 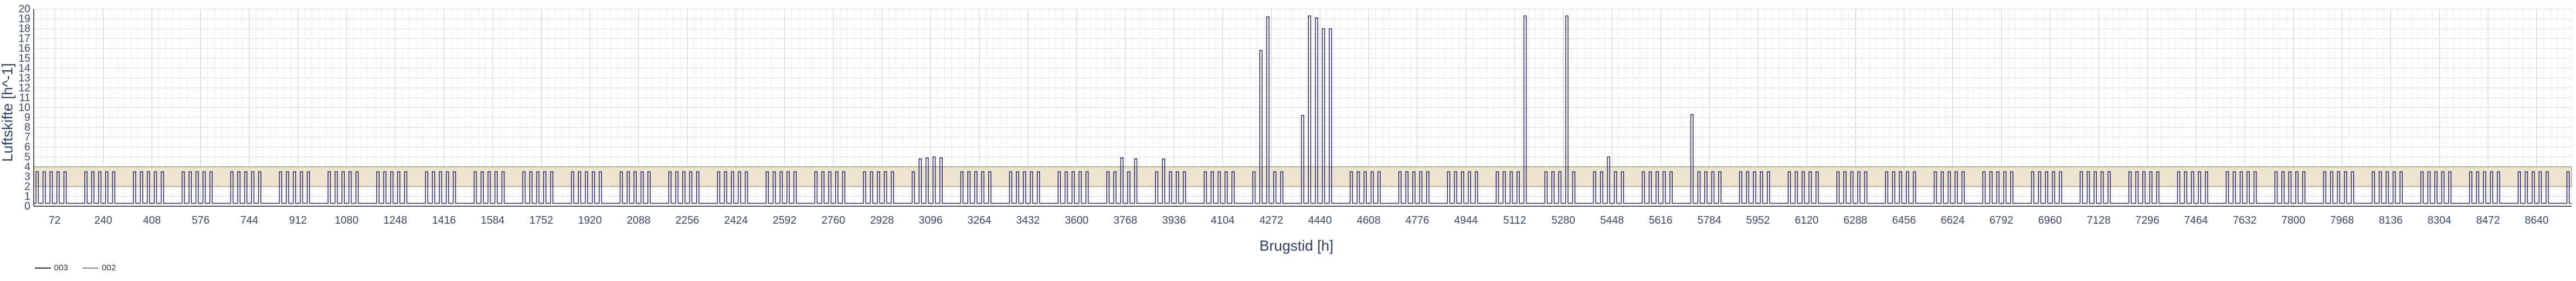 I want to click on x-axis-title: Brugstid [h], so click(x=1296, y=246).